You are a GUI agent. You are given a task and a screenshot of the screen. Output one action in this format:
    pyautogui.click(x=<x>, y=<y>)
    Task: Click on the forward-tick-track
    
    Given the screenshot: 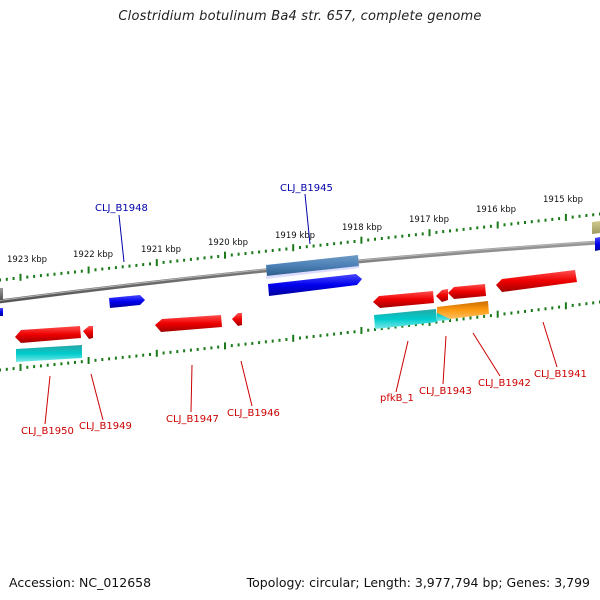 What is the action you would take?
    pyautogui.click(x=300, y=247)
    